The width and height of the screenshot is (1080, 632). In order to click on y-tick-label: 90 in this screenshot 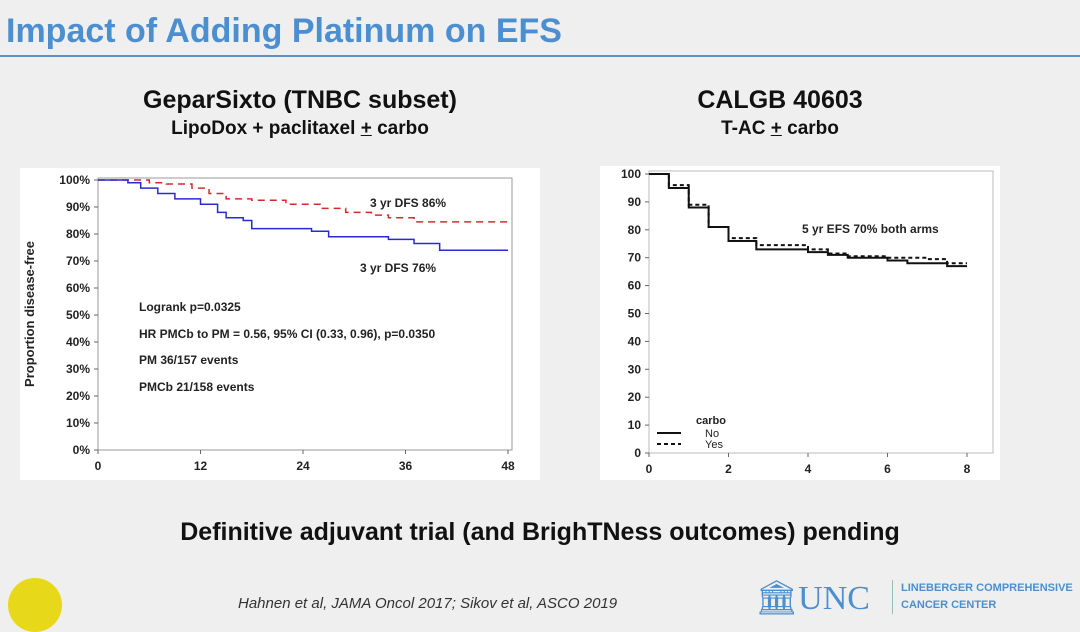, I will do `click(635, 202)`.